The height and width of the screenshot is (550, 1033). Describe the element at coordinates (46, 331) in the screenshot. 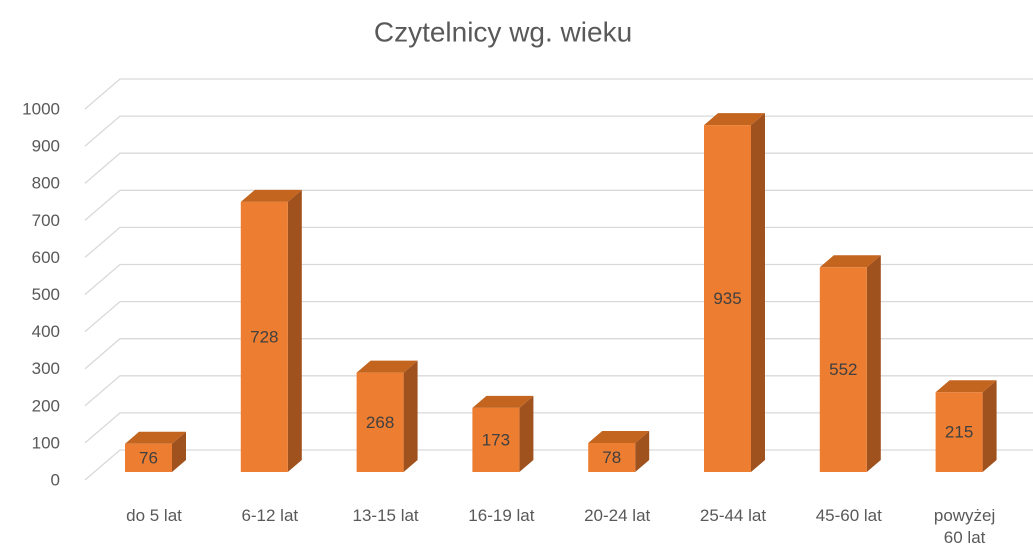

I see `y-tick-label: 400` at that location.